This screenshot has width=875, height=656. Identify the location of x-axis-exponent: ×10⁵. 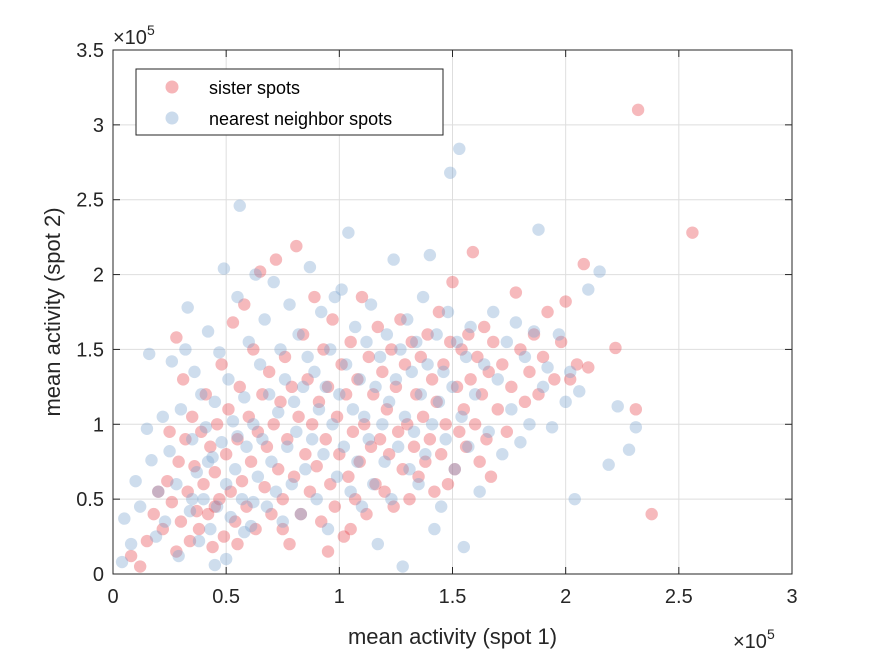
(754, 639).